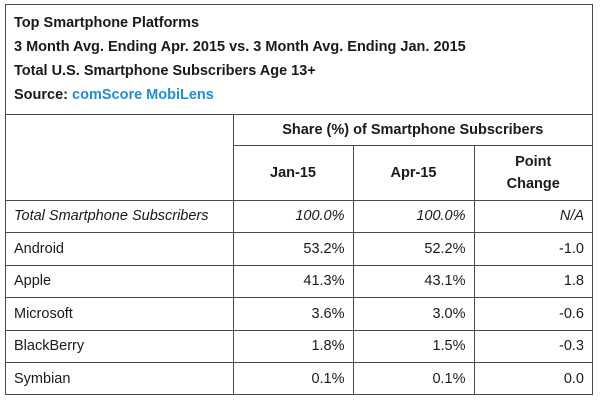  What do you see at coordinates (533, 281) in the screenshot?
I see `cell-change: 1.8` at bounding box center [533, 281].